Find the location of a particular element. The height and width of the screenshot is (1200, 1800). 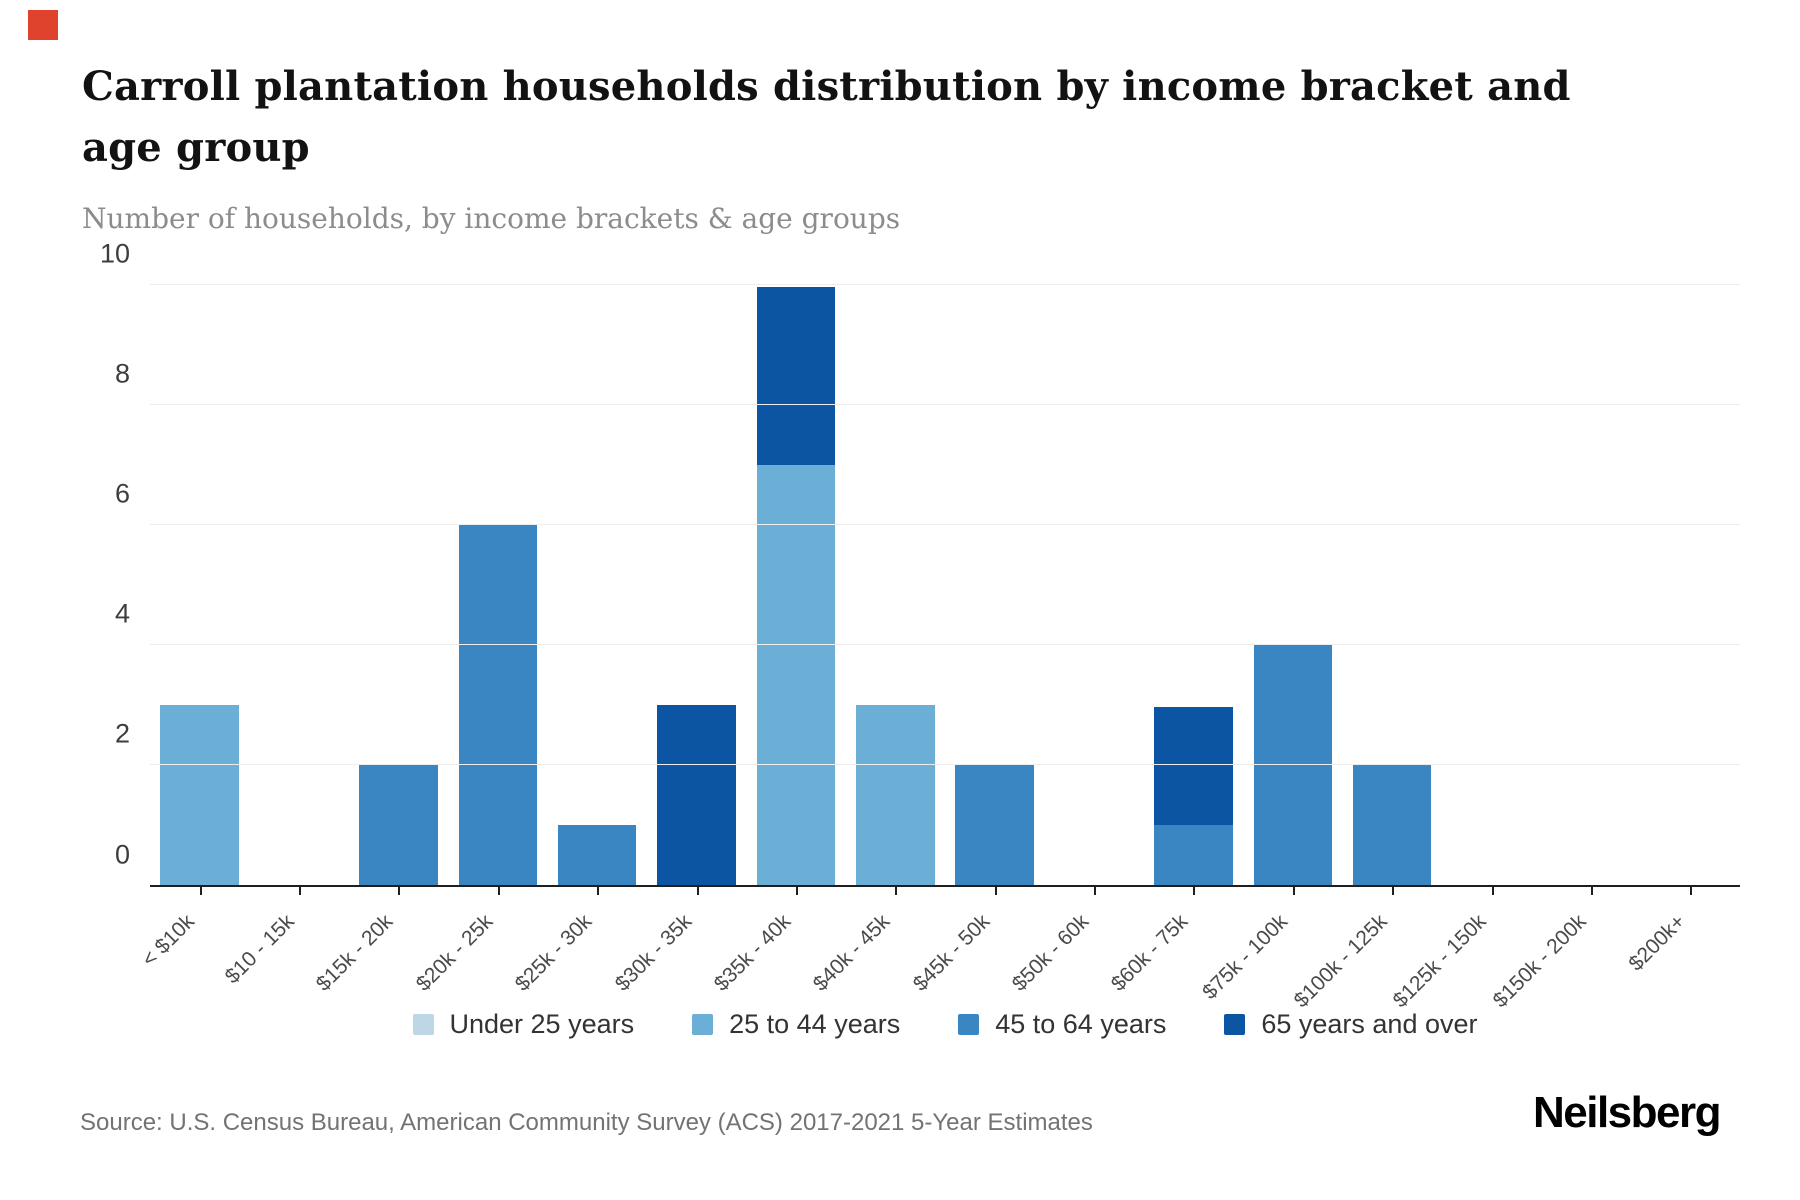

x-tick-slot: $75k - 100k is located at coordinates (1270, 947).